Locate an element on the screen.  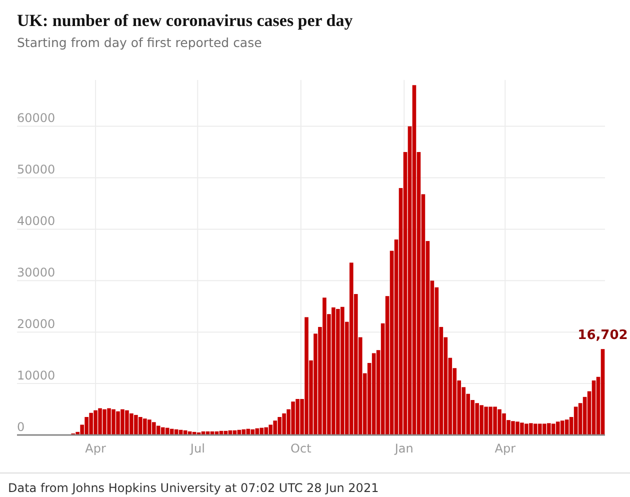
y-tick-label: 20000 is located at coordinates (36, 323).